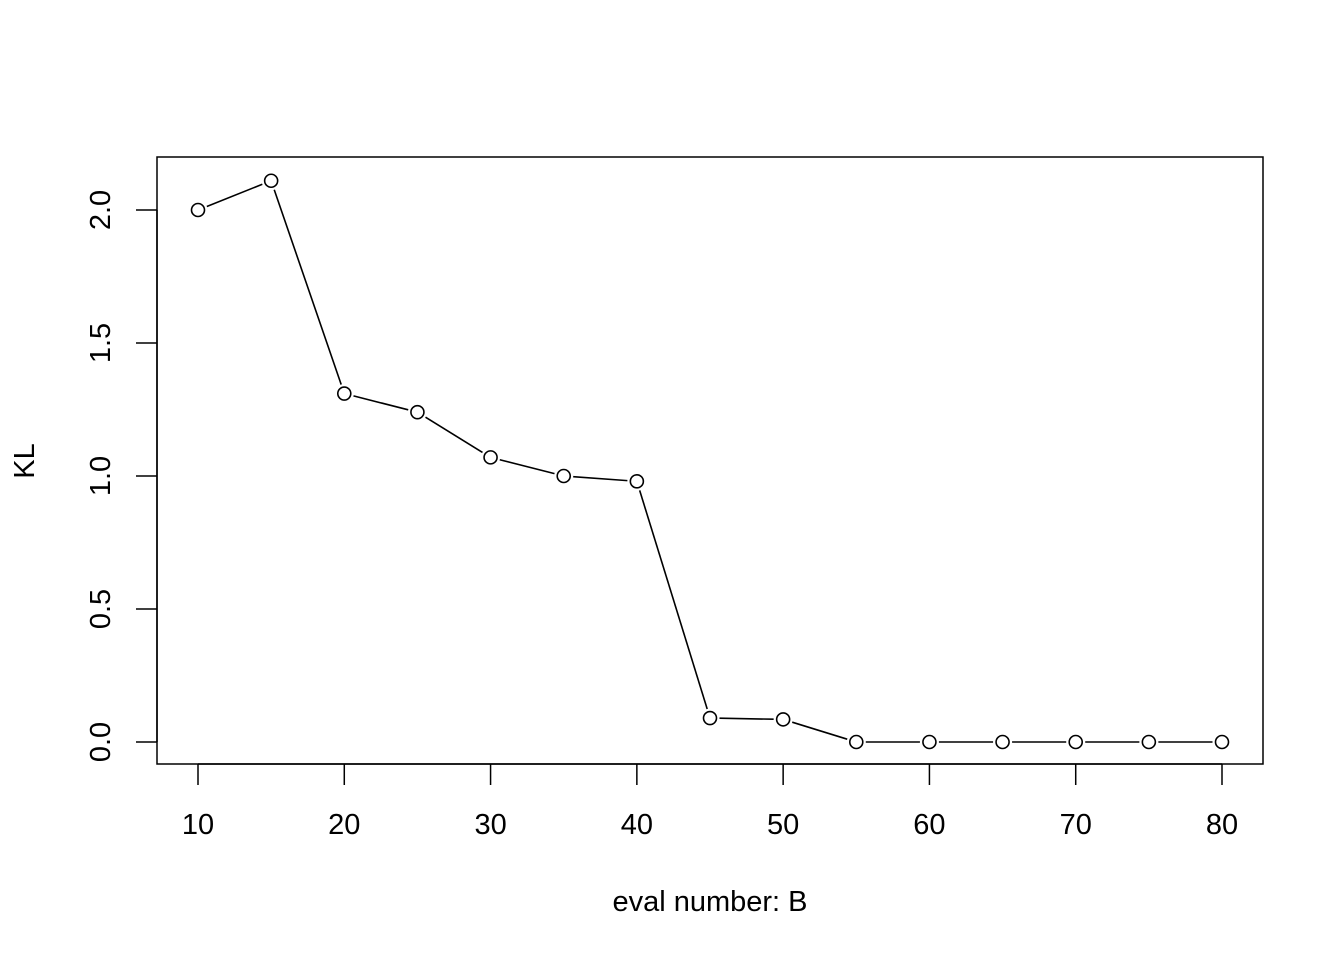 The height and width of the screenshot is (960, 1344). What do you see at coordinates (929, 825) in the screenshot?
I see `x-tick-label: 60` at bounding box center [929, 825].